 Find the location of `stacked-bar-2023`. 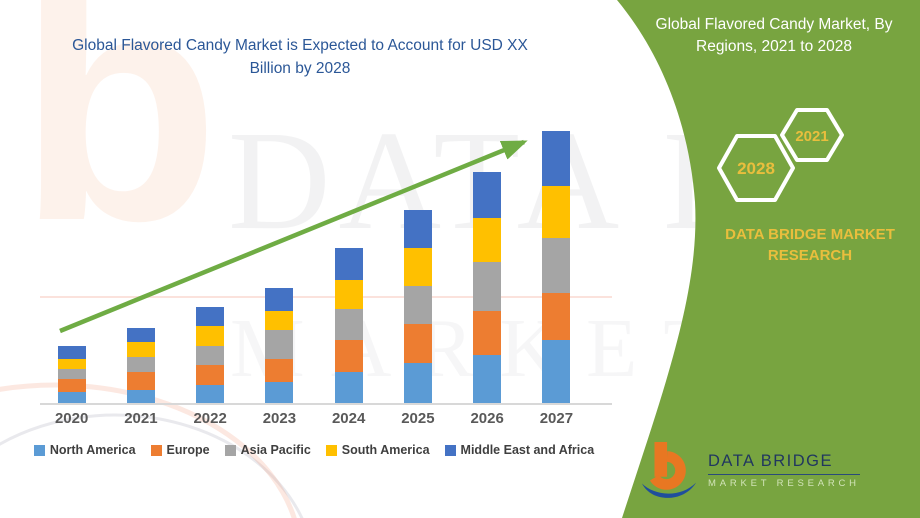

stacked-bar-2023 is located at coordinates (279, 345).